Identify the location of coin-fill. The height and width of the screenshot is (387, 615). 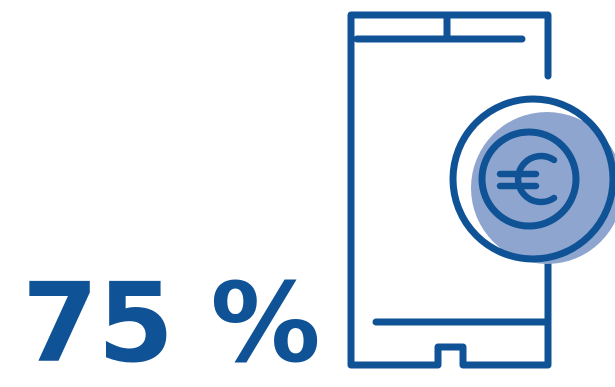
(543, 188).